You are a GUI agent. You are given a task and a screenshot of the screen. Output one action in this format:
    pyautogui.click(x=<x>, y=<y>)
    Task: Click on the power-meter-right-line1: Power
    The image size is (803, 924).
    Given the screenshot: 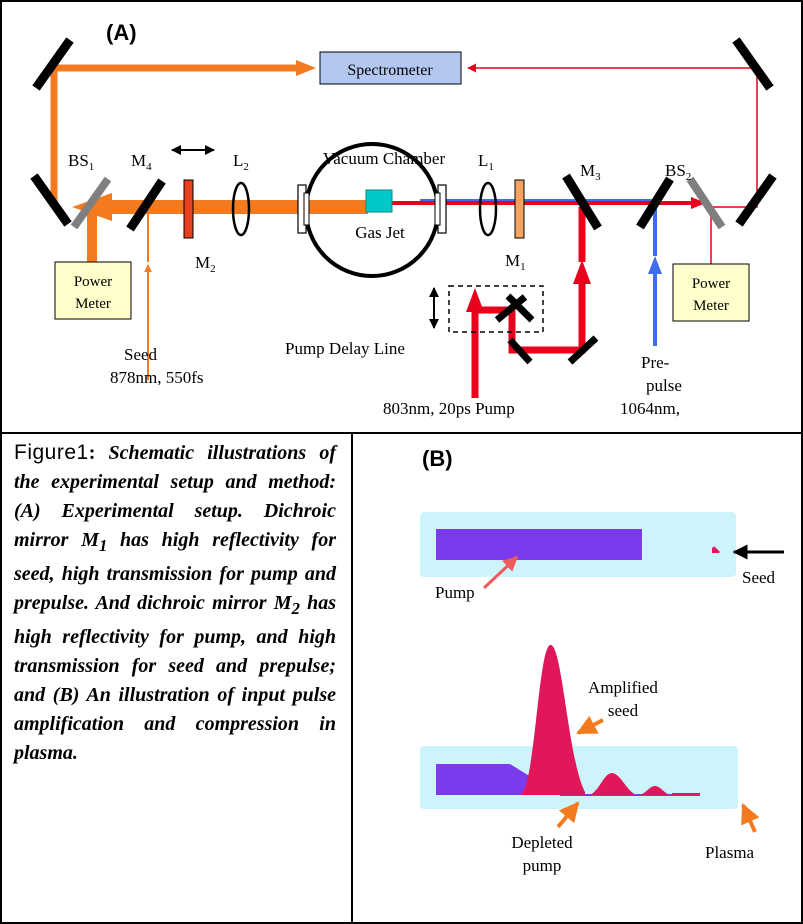 What is the action you would take?
    pyautogui.click(x=711, y=284)
    